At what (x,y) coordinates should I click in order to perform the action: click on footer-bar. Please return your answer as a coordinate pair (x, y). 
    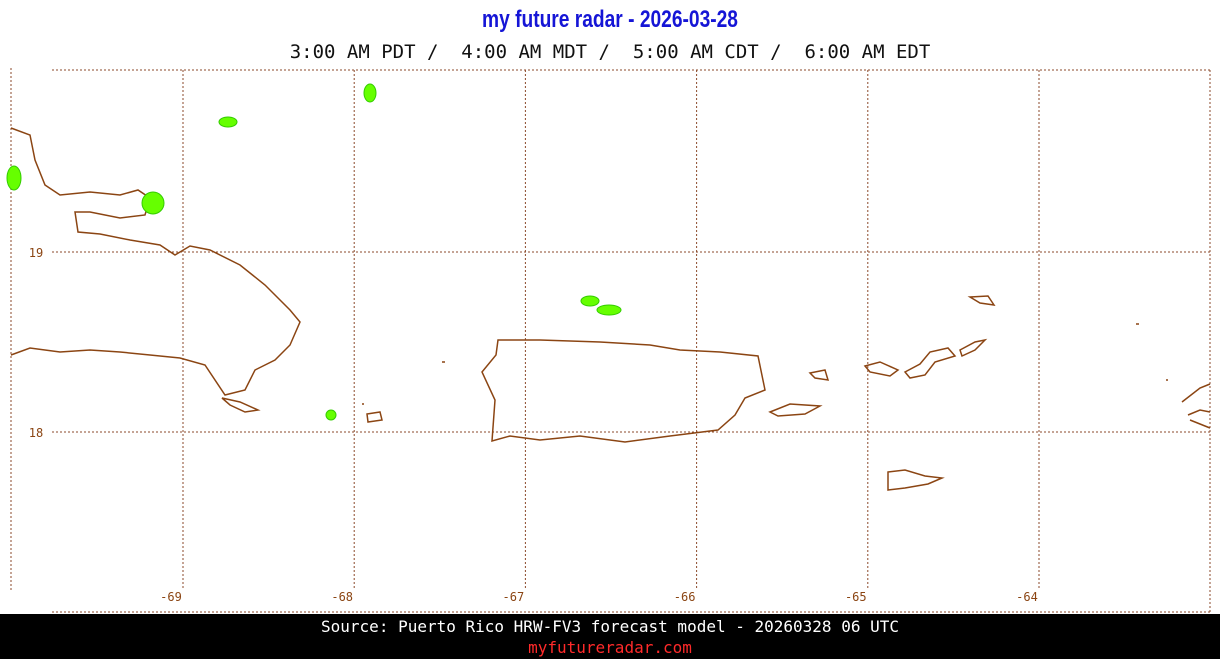
    Looking at the image, I should click on (610, 636).